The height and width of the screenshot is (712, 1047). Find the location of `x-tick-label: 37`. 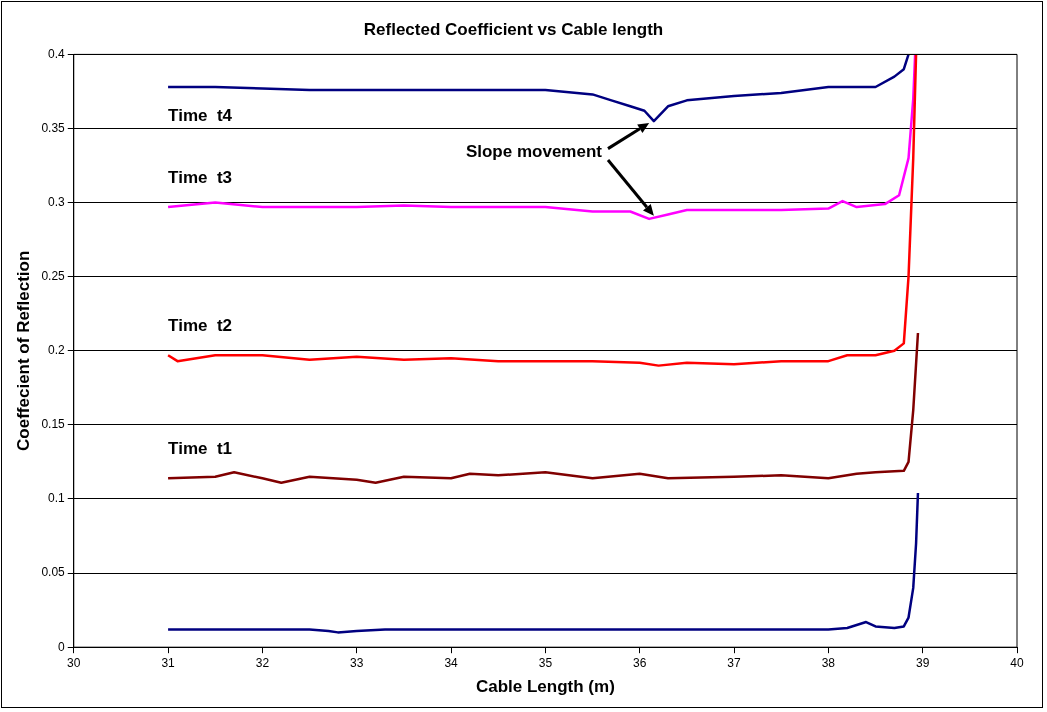

x-tick-label: 37 is located at coordinates (734, 662).